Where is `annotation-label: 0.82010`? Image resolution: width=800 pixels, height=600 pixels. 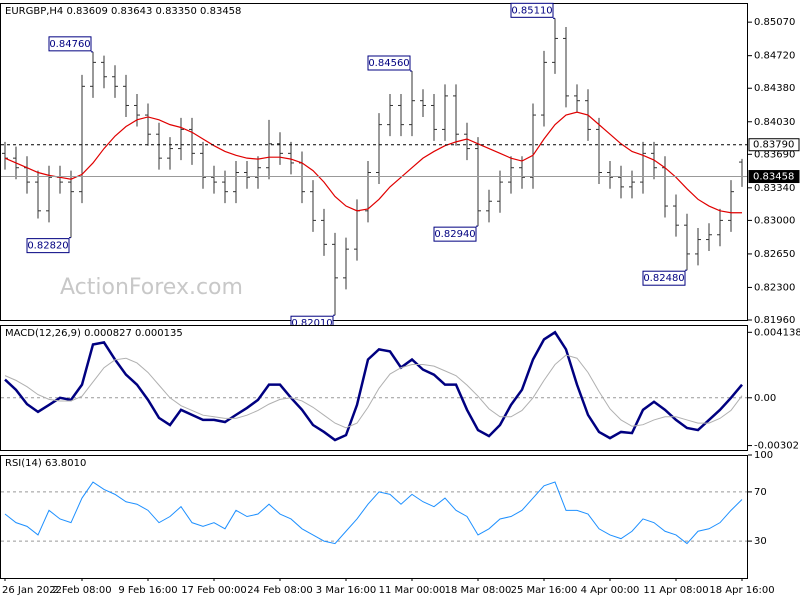 annotation-label: 0.82010 is located at coordinates (311, 323).